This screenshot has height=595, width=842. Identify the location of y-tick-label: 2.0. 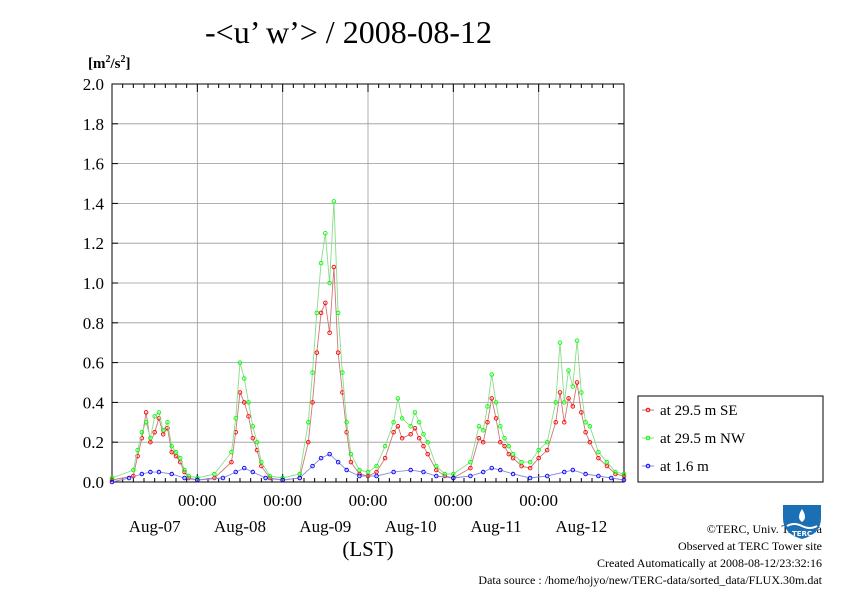
(93, 84).